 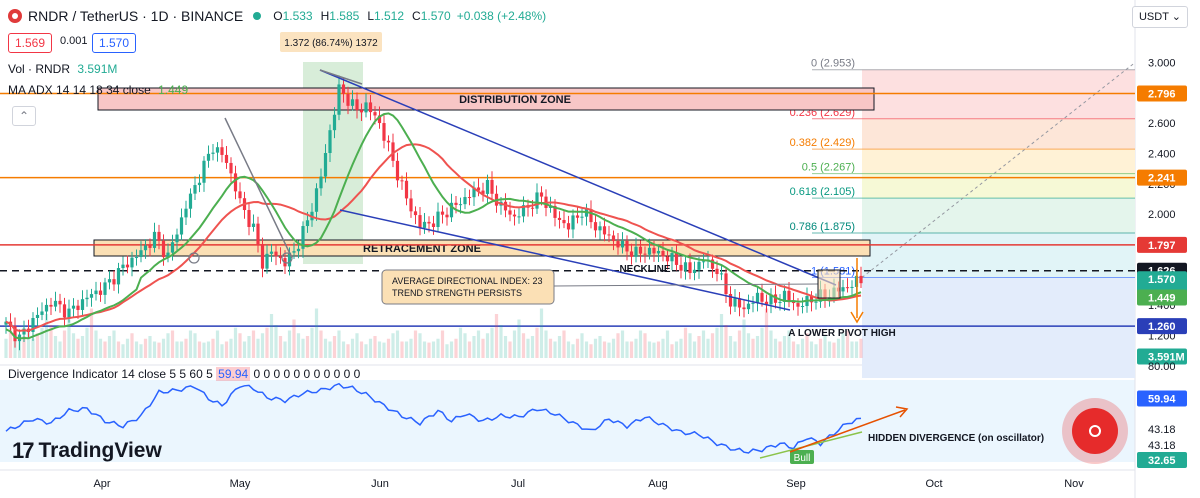 What do you see at coordinates (87, 451) in the screenshot?
I see `tradingview-logo: 17 TradingView` at bounding box center [87, 451].